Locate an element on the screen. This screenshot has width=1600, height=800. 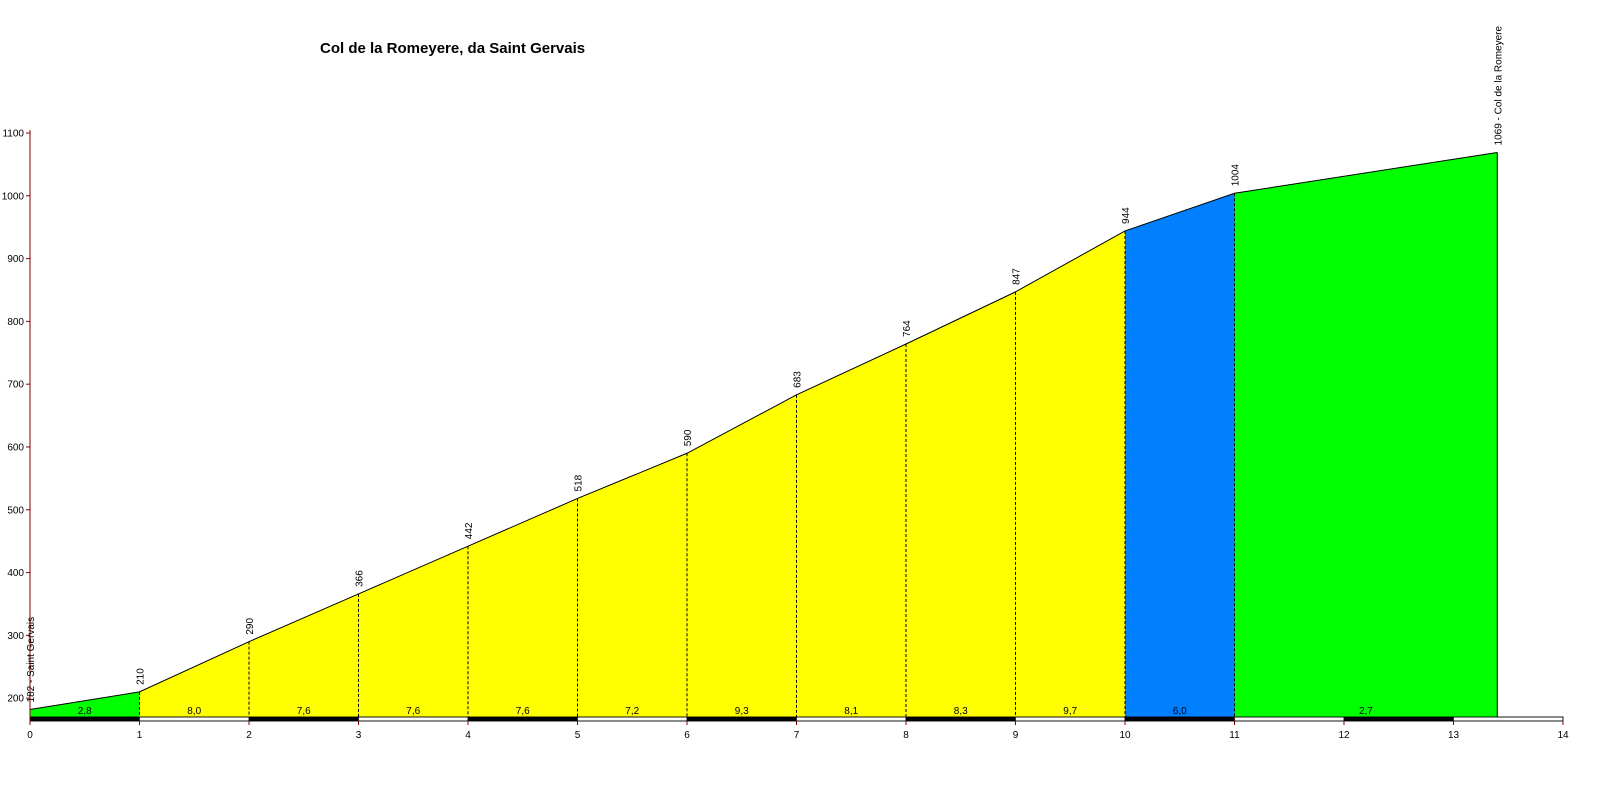
gradient-label-6: 7,2 is located at coordinates (632, 711).